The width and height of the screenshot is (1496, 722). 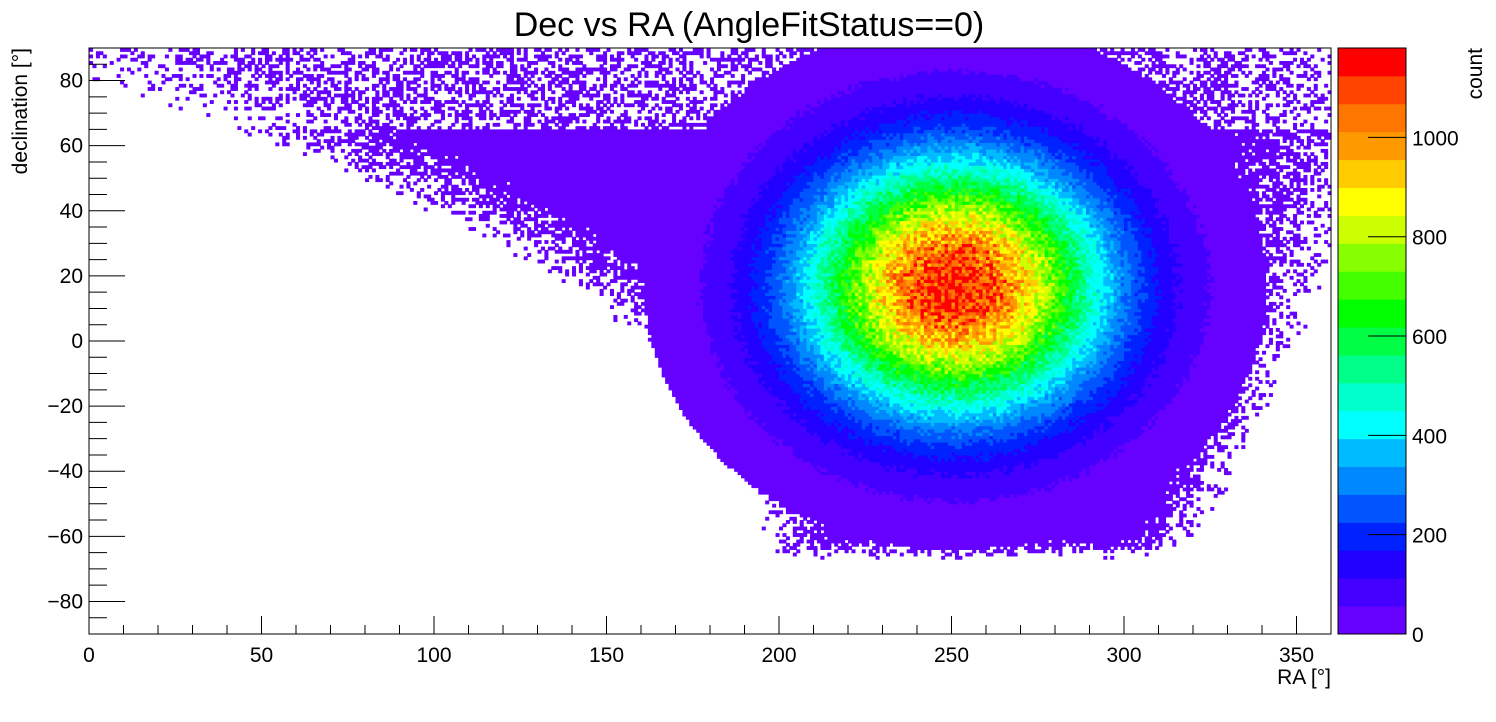 I want to click on chart-title: Dec vs RA (AngleFitStatus==0), so click(x=749, y=25).